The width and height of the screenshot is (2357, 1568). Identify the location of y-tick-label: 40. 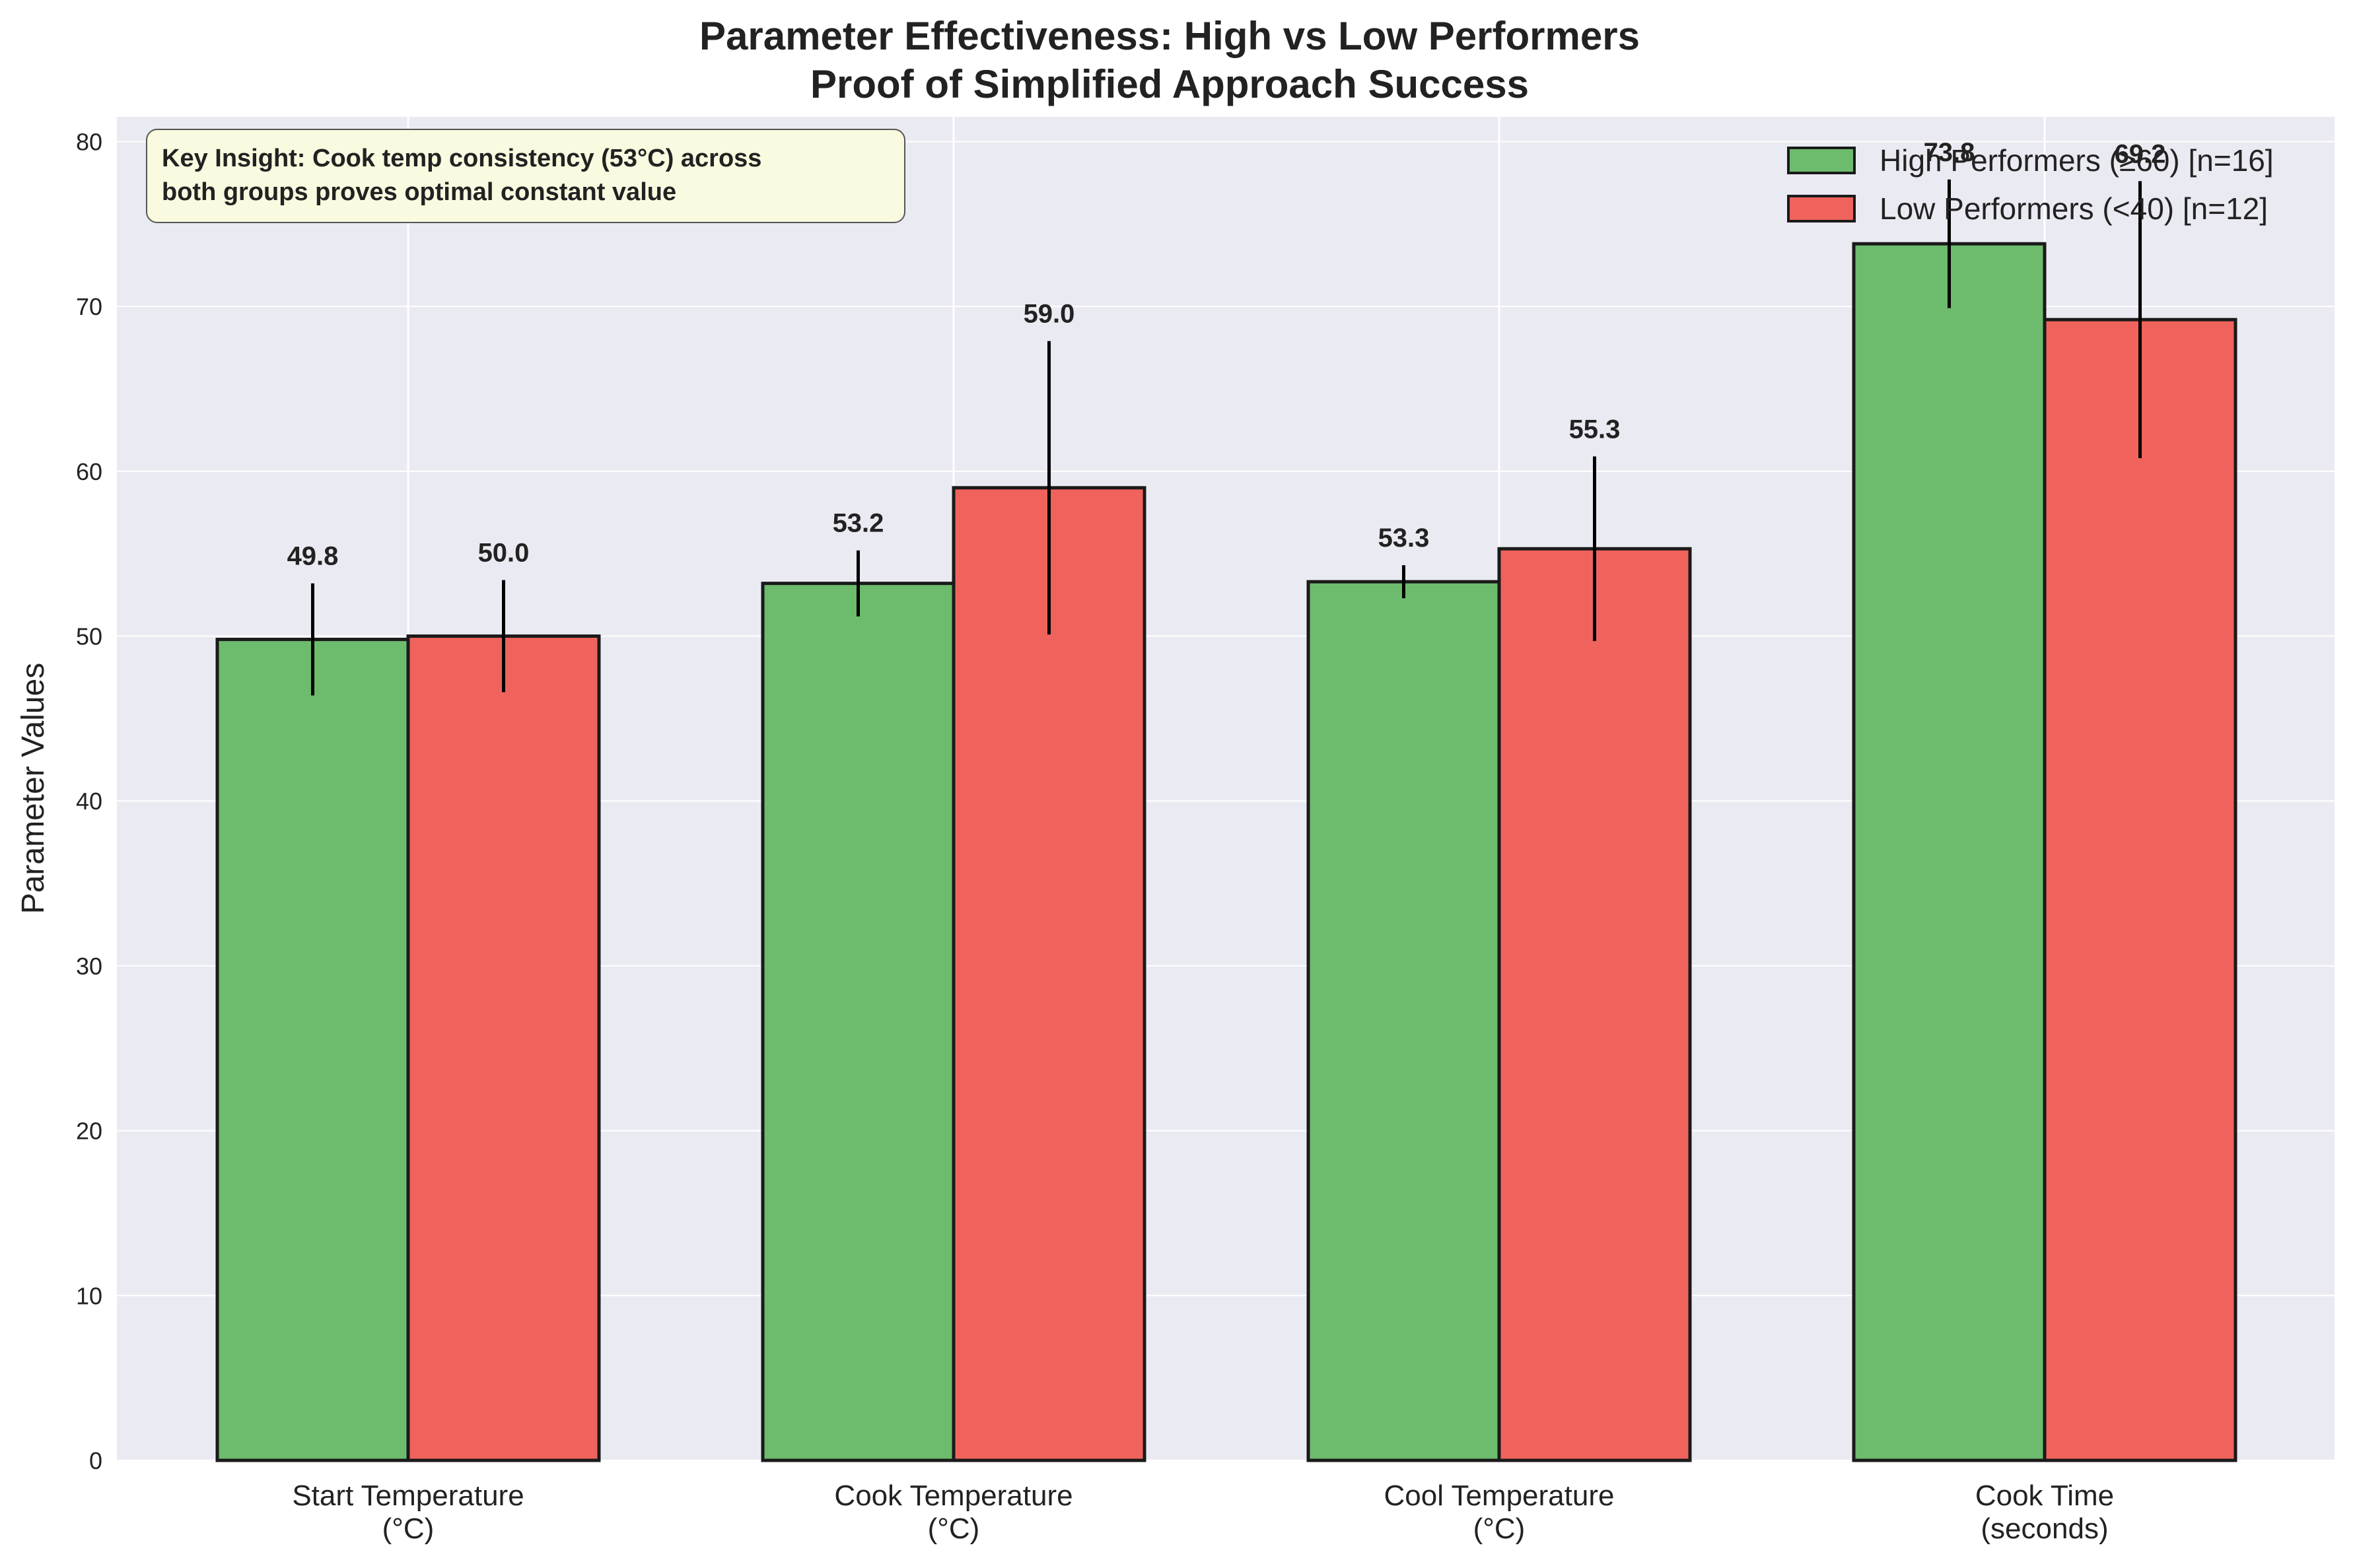
(89, 801).